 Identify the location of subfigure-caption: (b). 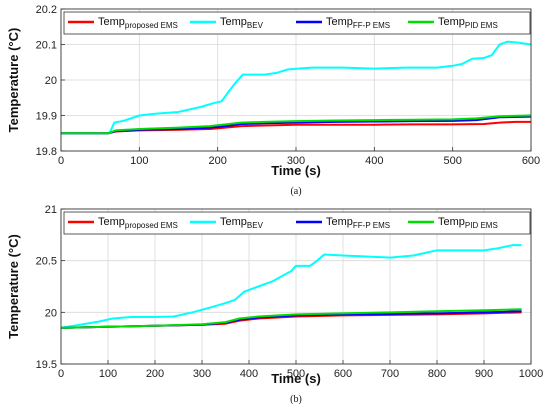
(296, 399).